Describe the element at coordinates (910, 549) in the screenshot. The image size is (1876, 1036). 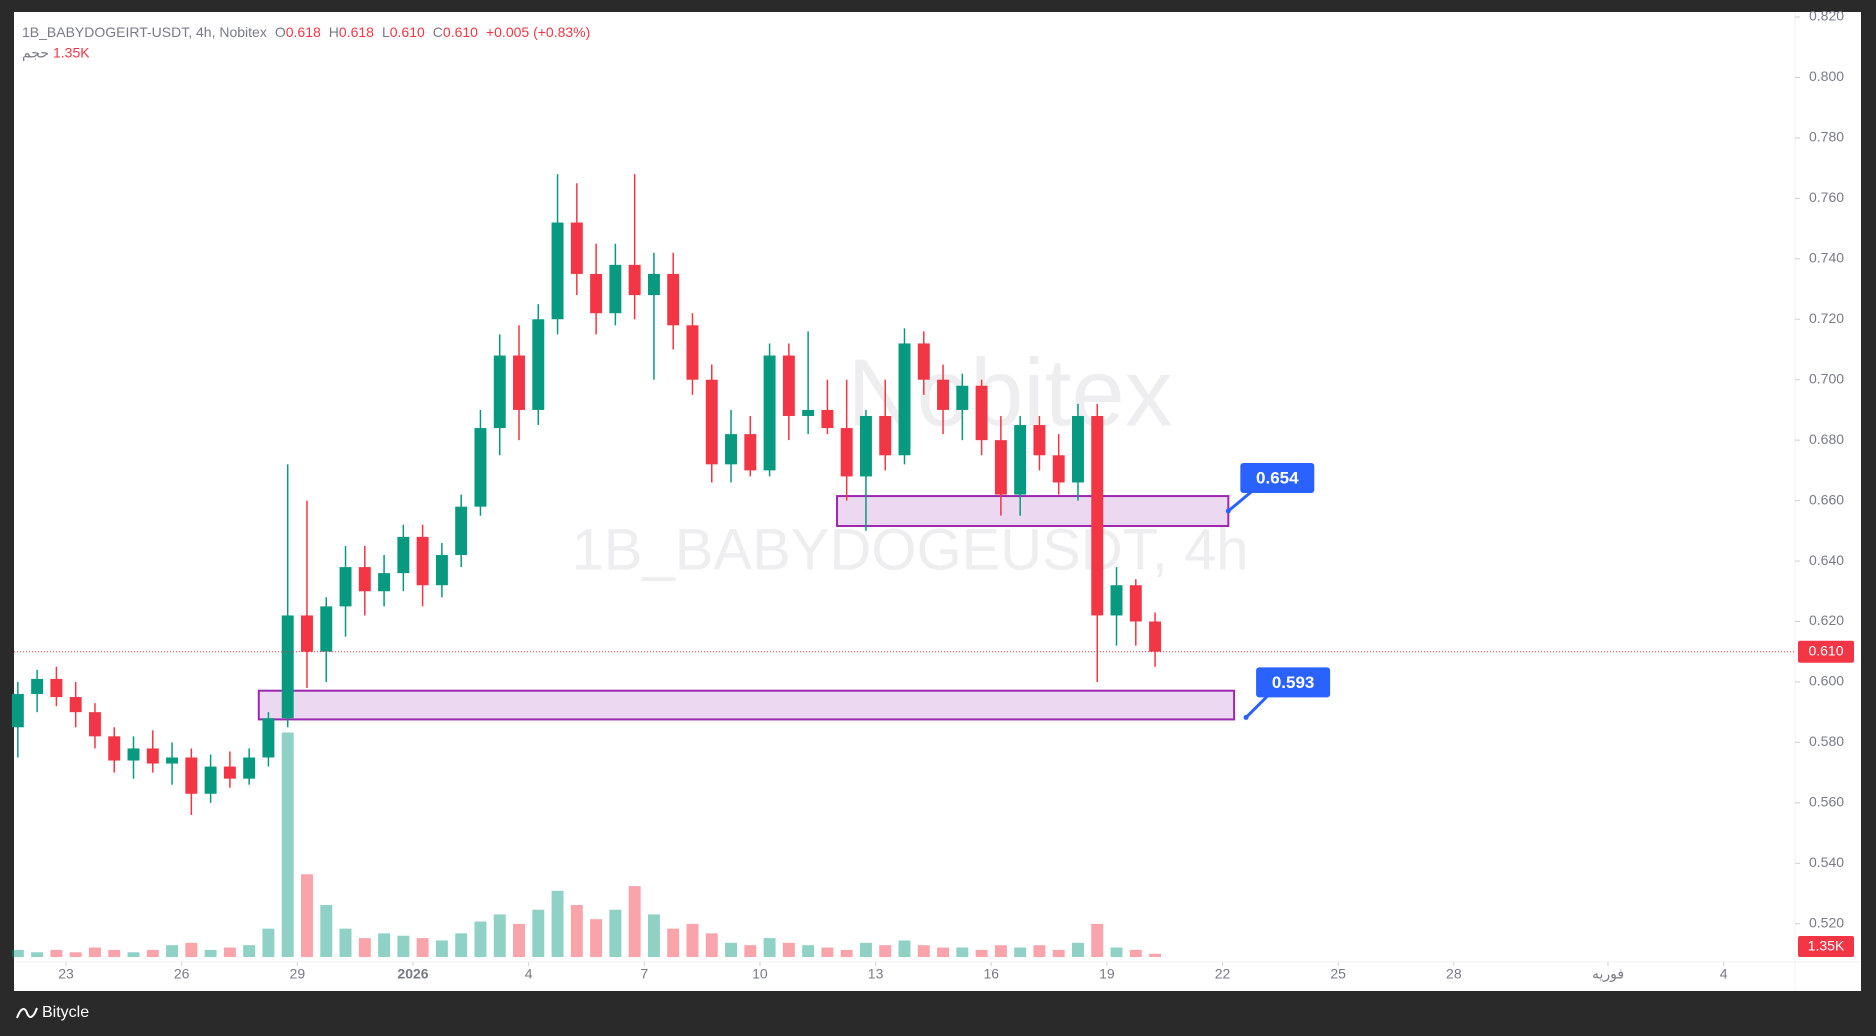
I see `watermark-symbol: 1B_BABYDOGEUSDT, 4h` at that location.